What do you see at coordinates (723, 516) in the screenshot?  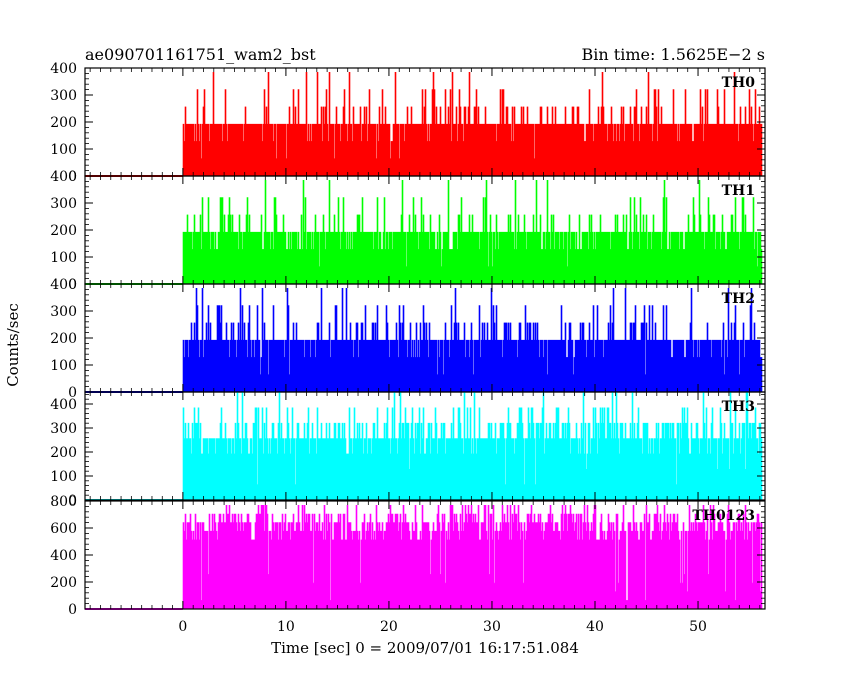 I see `series-label-th0123: TH0123` at bounding box center [723, 516].